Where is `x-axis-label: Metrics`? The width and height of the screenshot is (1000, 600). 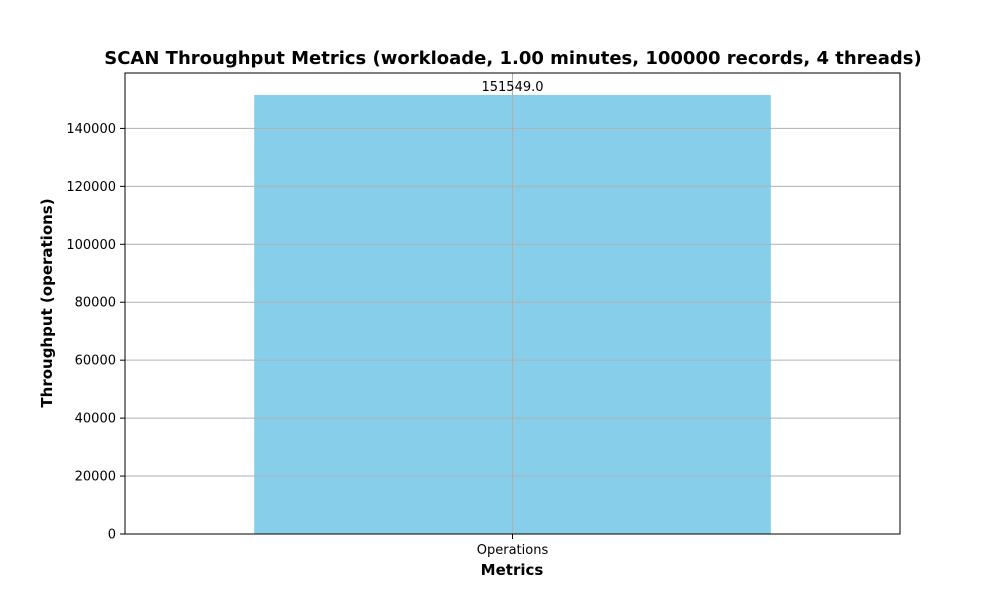
x-axis-label: Metrics is located at coordinates (512, 570).